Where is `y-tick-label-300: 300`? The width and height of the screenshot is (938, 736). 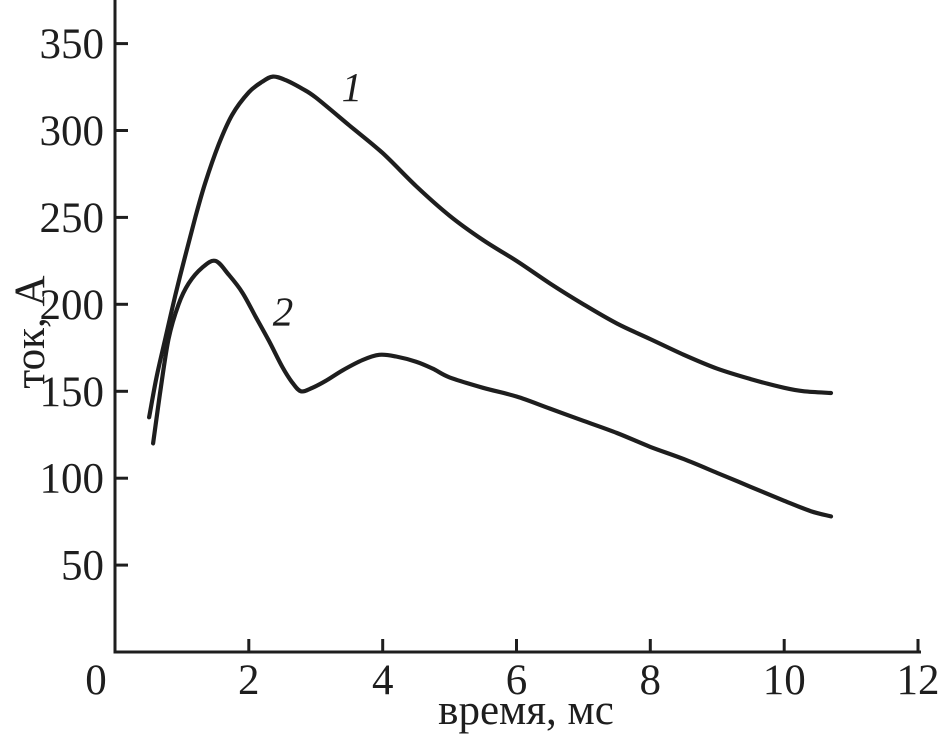
y-tick-label-300: 300 is located at coordinates (72, 131).